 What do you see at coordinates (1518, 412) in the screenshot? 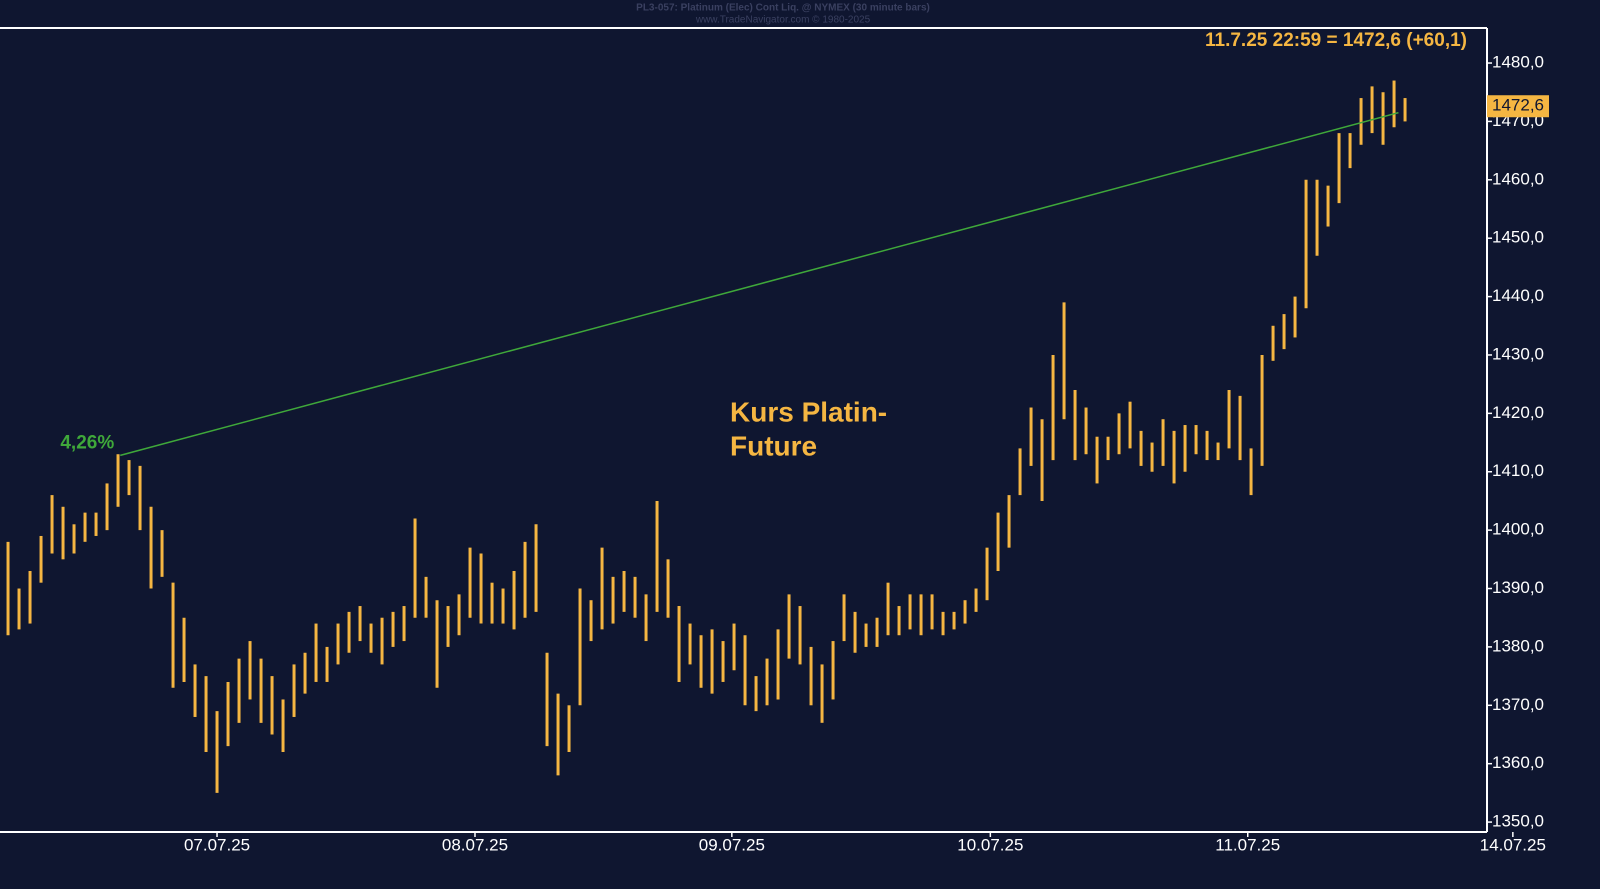
I see `y-tick-label: 1420,0` at bounding box center [1518, 412].